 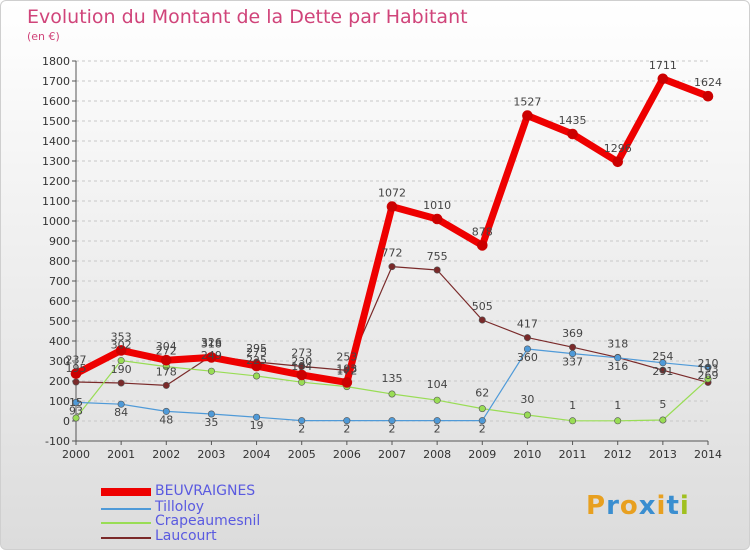 I want to click on data-label: 291, so click(x=662, y=371).